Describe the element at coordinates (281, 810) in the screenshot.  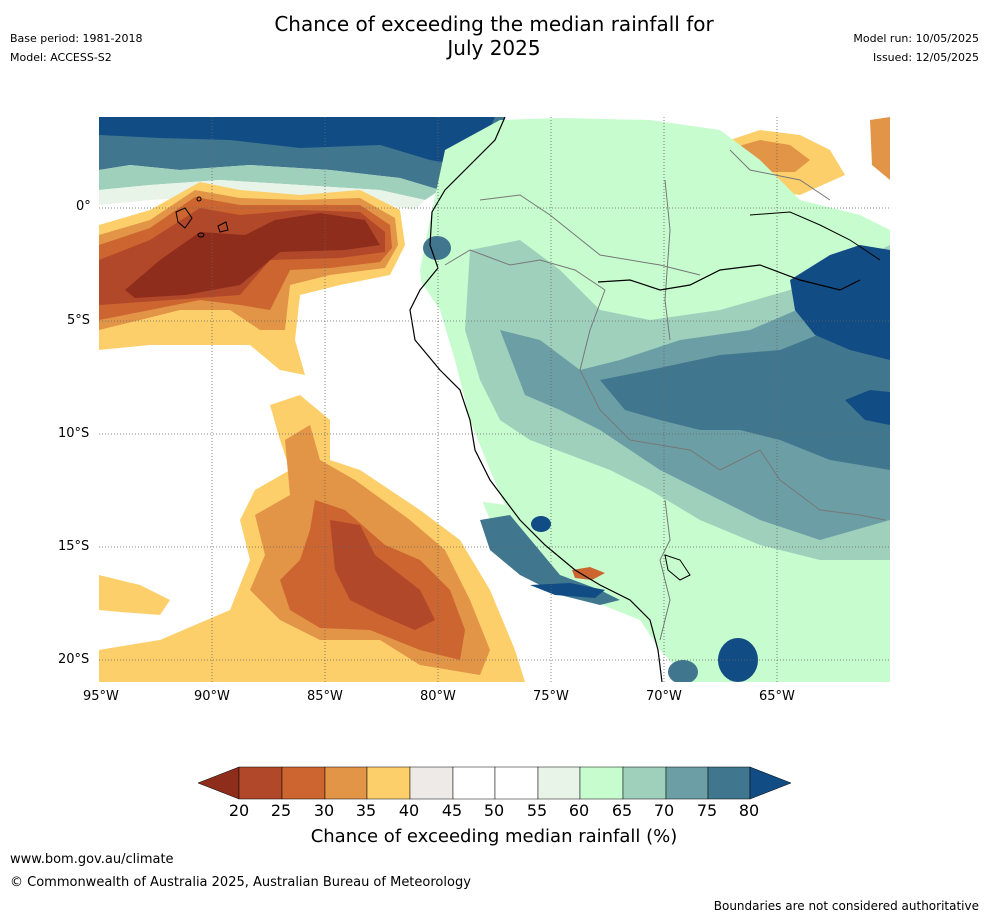
I see `colorbar-label: 25` at that location.